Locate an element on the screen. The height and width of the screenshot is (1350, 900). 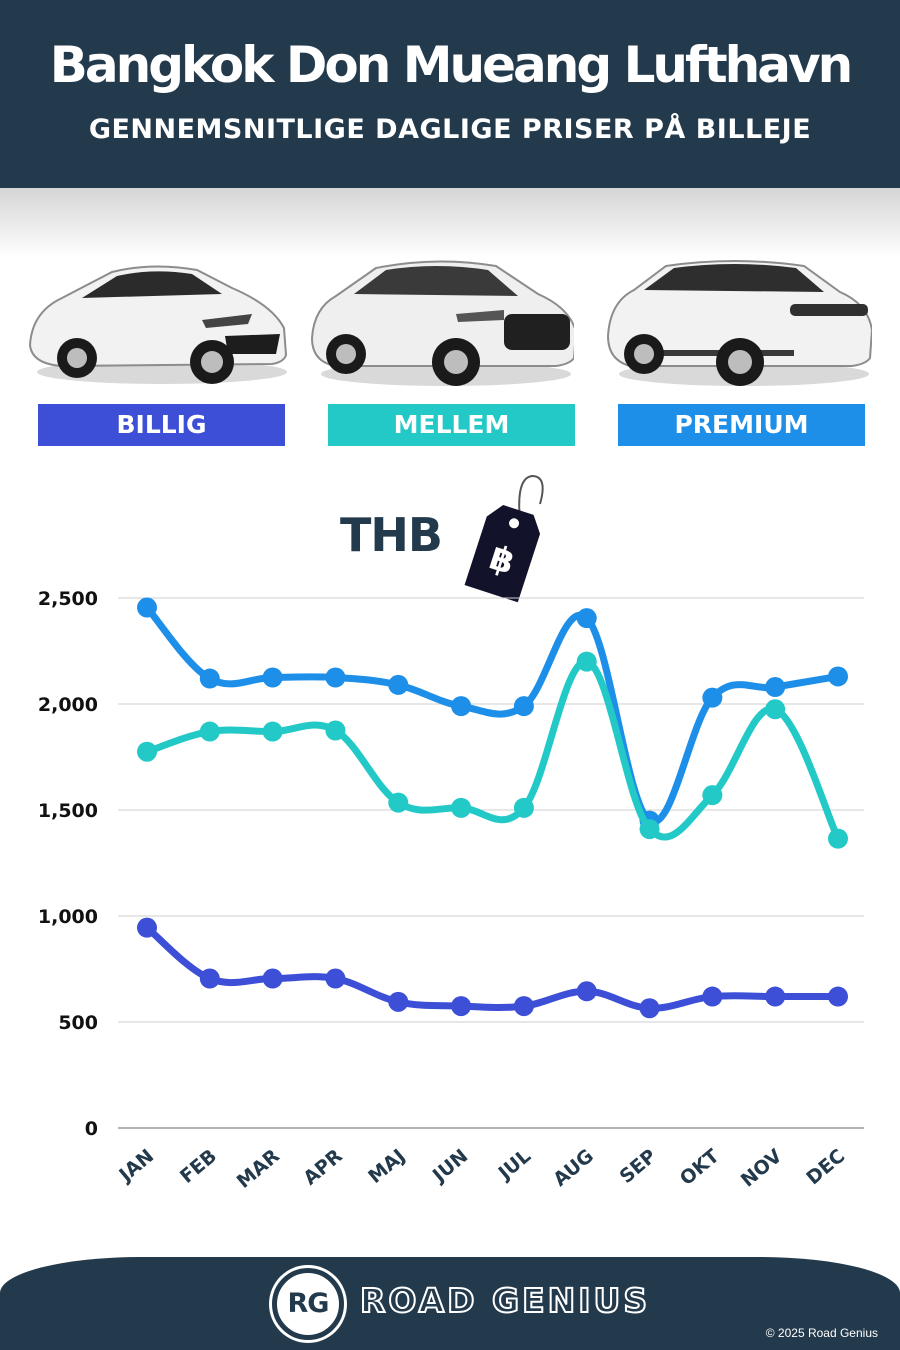
series-line-mellem is located at coordinates (492, 750).